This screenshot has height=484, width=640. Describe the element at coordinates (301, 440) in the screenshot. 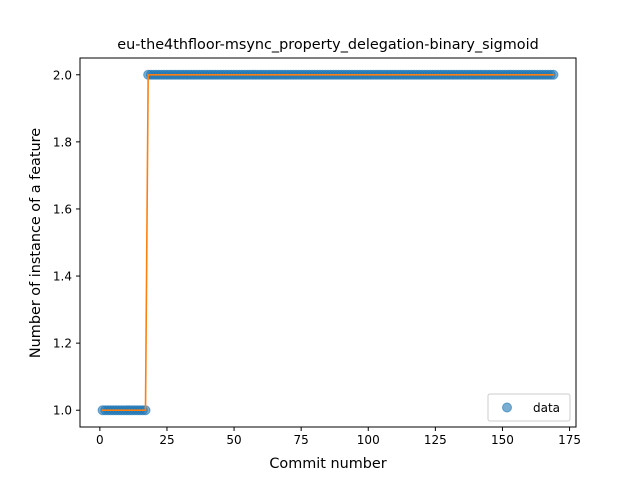

I see `x-tick-label: 75` at that location.